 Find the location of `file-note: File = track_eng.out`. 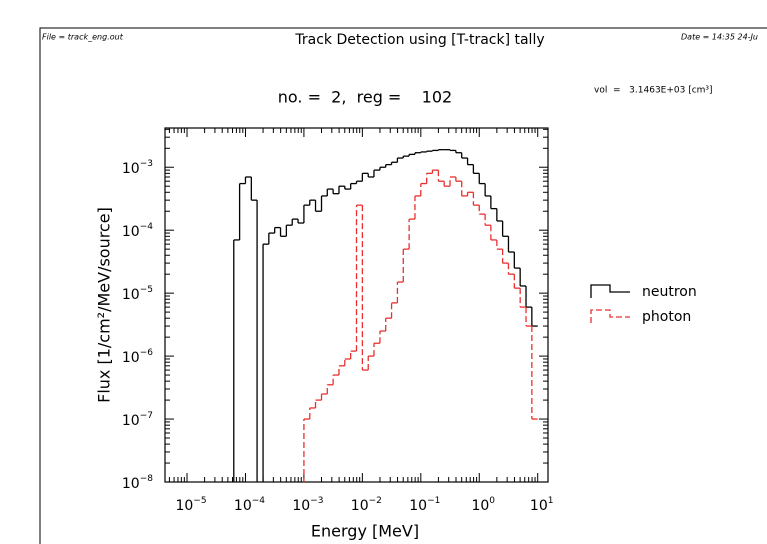

file-note: File = track_eng.out is located at coordinates (83, 37).